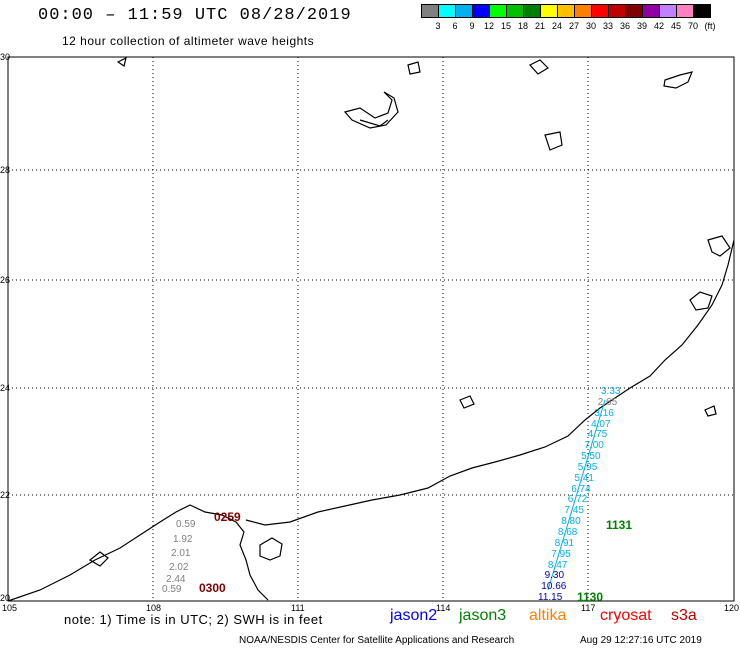 This screenshot has width=740, height=650. Describe the element at coordinates (607, 402) in the screenshot. I see `wave-height-label: 2.65` at that location.